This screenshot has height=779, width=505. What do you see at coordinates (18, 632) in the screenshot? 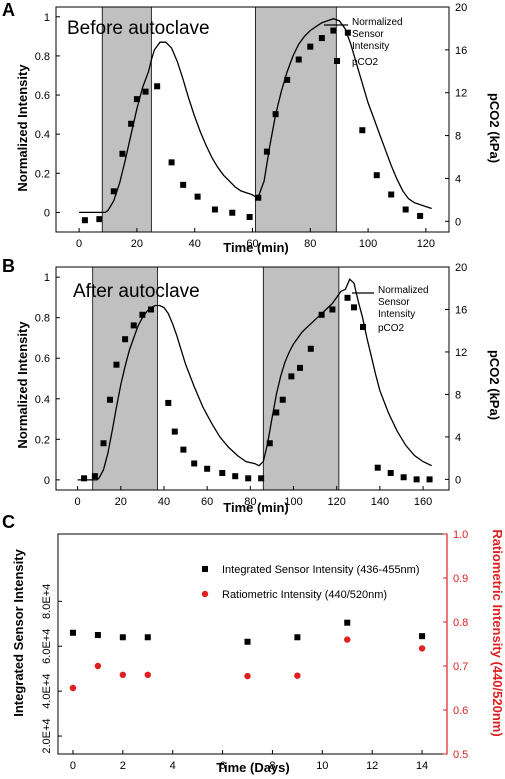
I see `panel-c-y-axis-label: Integrated Sensor Intensity` at bounding box center [18, 632].